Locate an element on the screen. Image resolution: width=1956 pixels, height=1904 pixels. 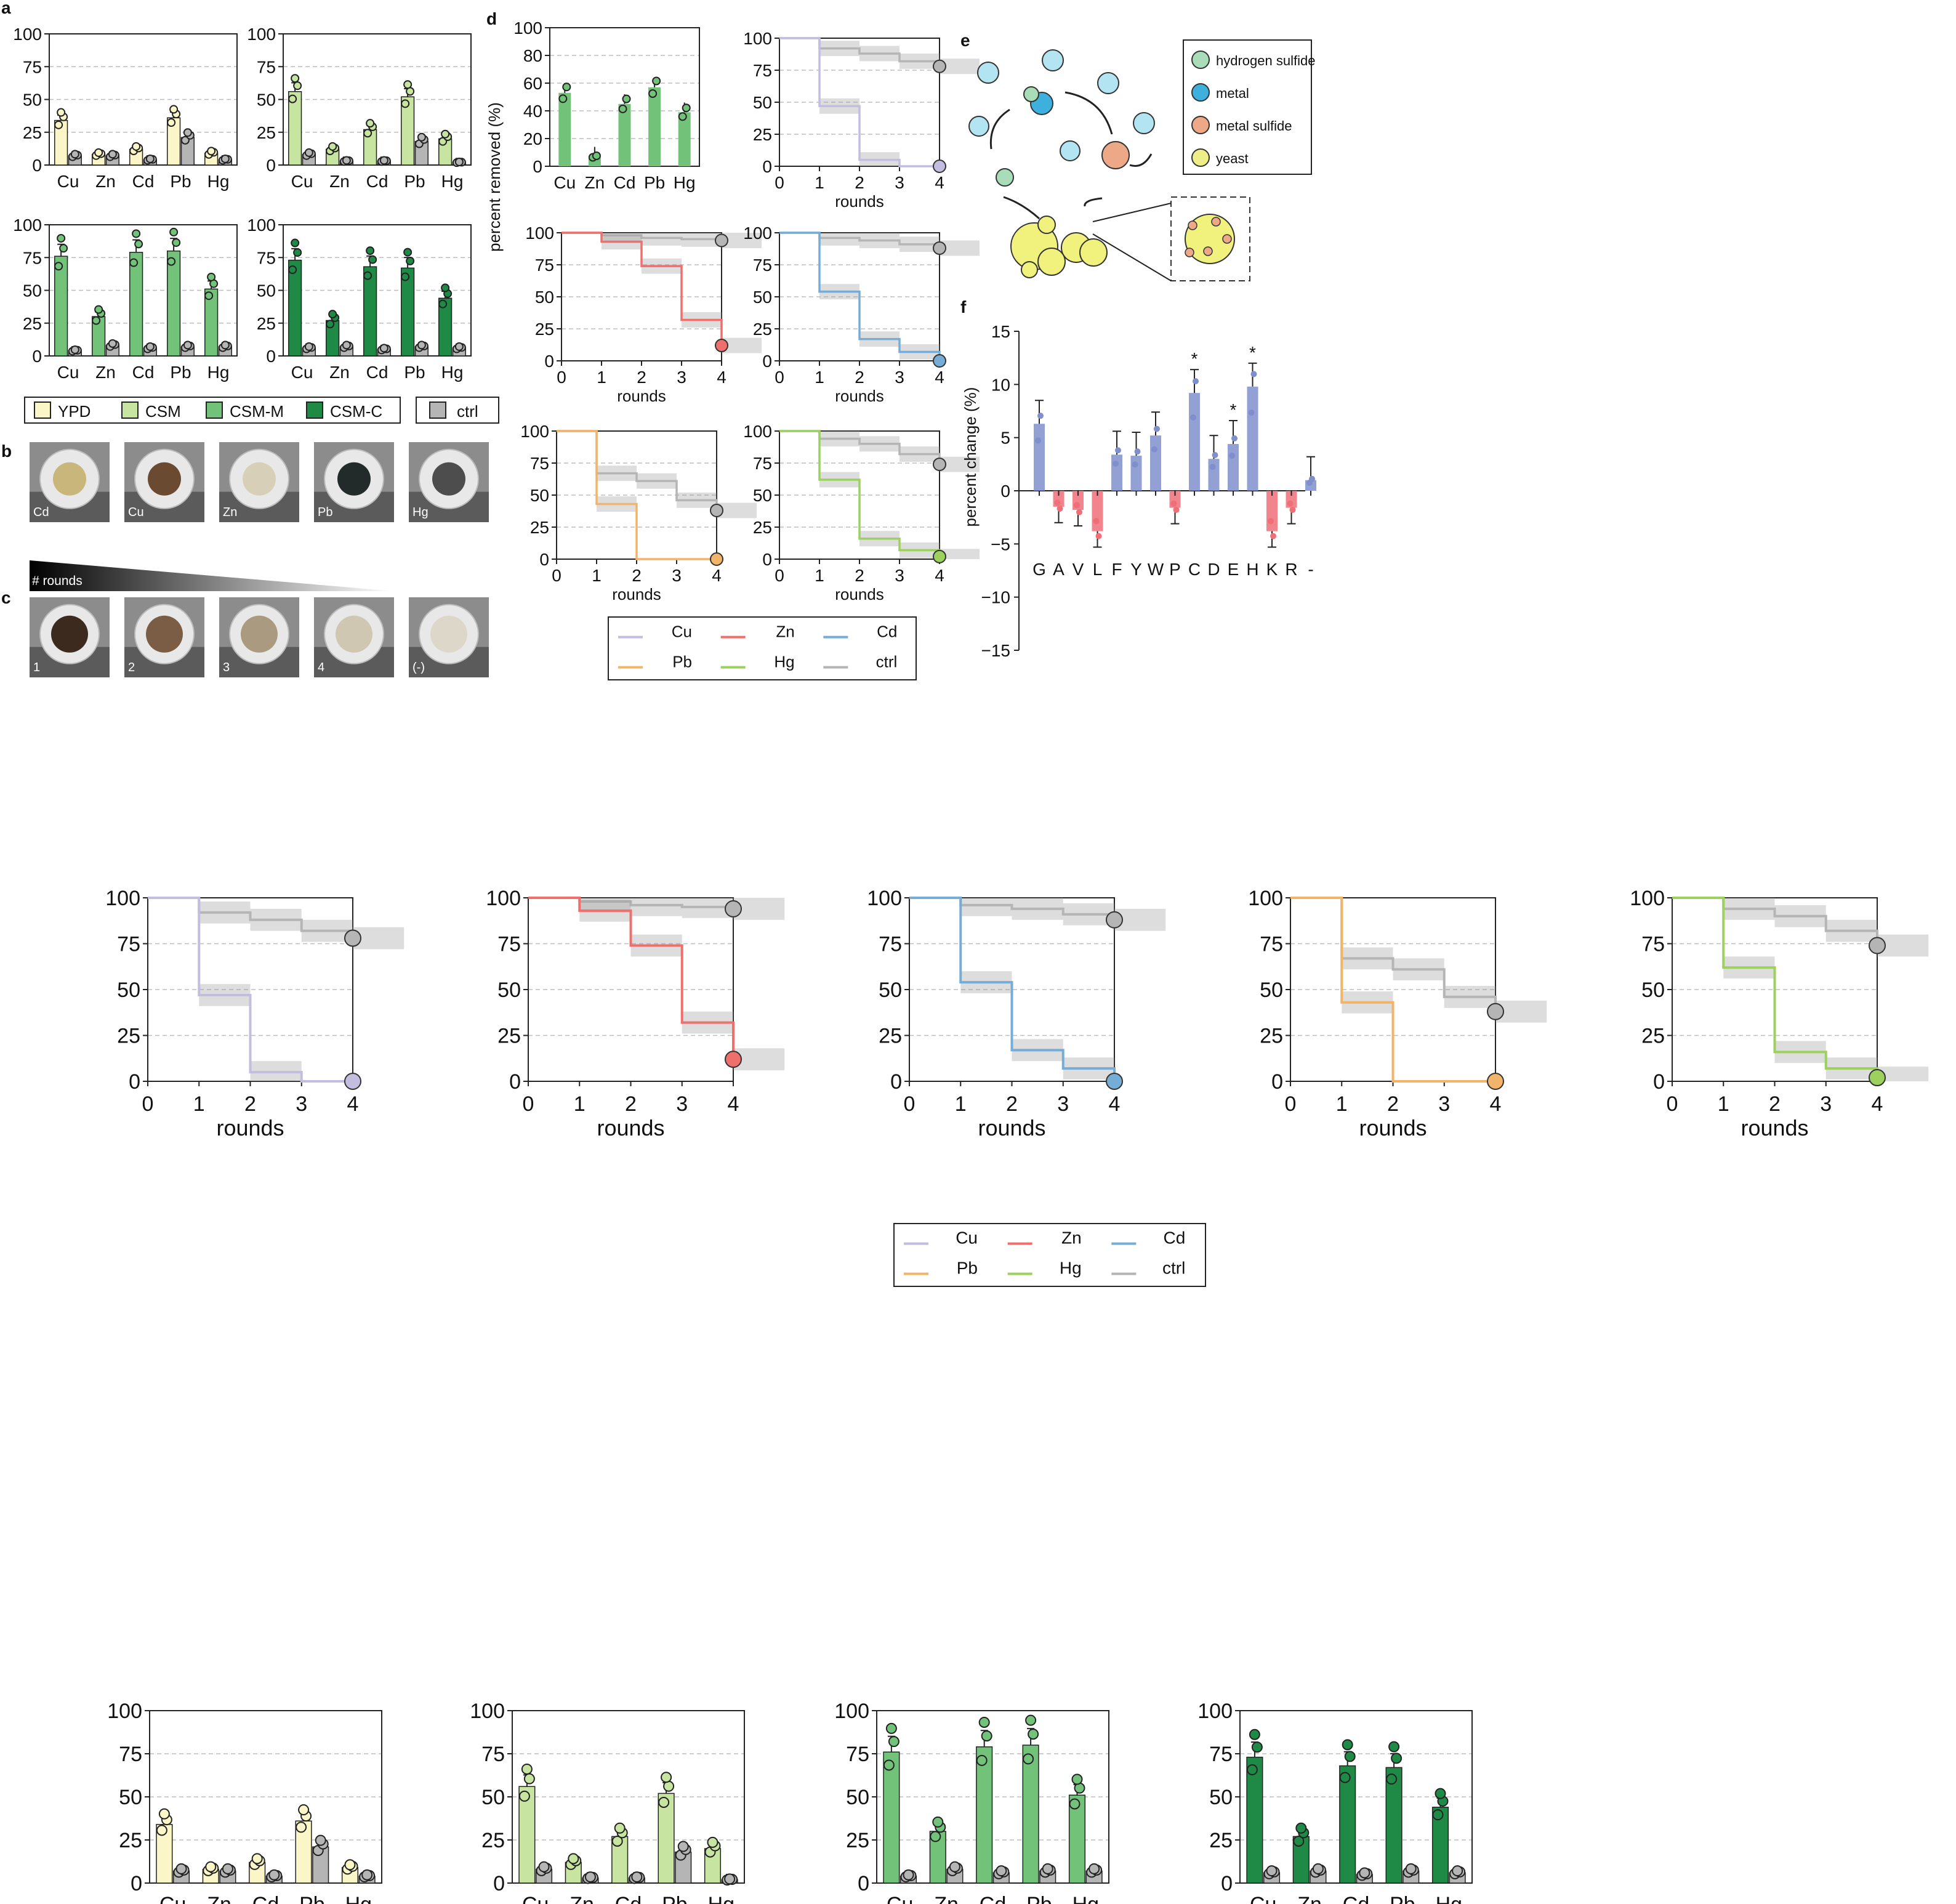
x-tick-label: D is located at coordinates (1213, 569).